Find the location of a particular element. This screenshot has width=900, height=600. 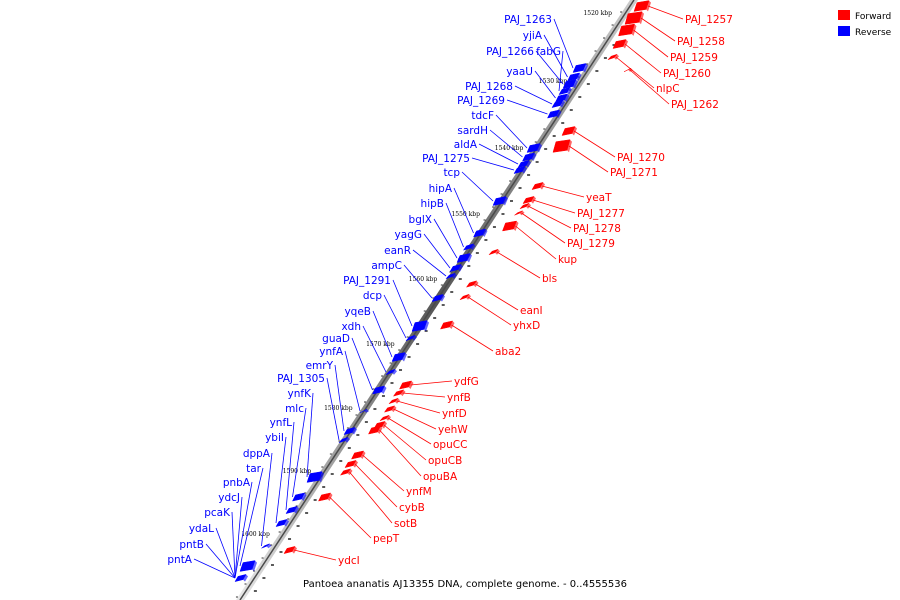

gene-label-emrY: emrY is located at coordinates (320, 366).